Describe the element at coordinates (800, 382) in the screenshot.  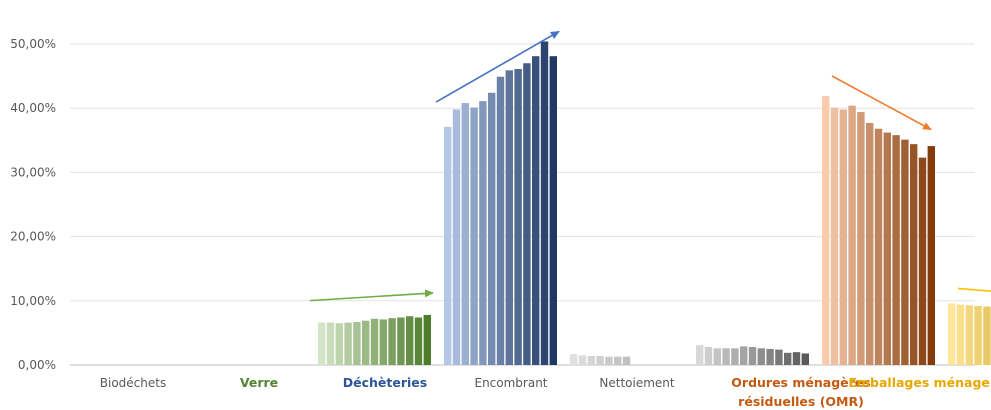
I see `category-label-line: Ordures ménagères` at that location.